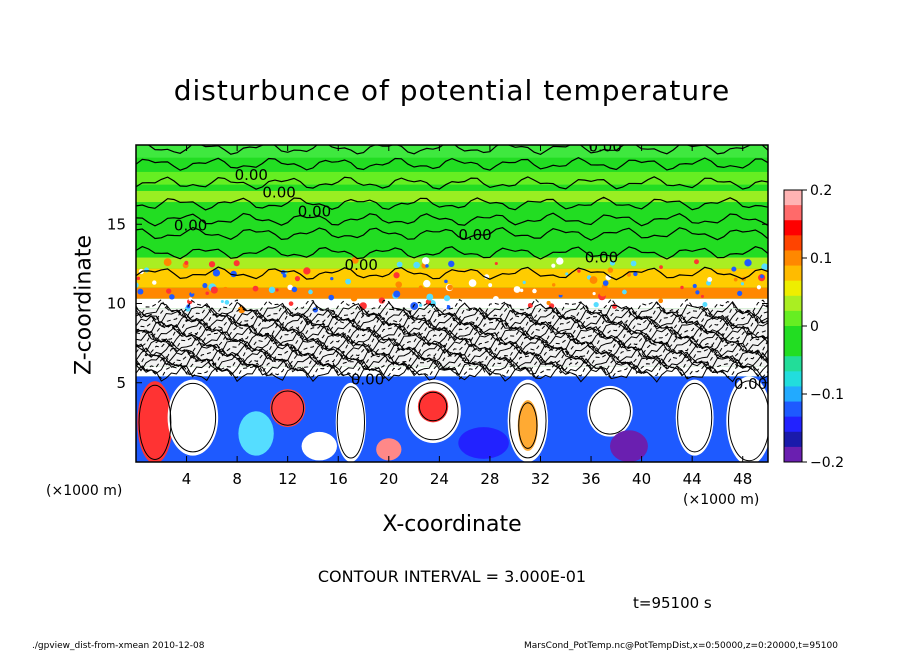 Image resolution: width=904 pixels, height=654 pixels. What do you see at coordinates (439, 479) in the screenshot?
I see `x-tick-label: 24` at bounding box center [439, 479].